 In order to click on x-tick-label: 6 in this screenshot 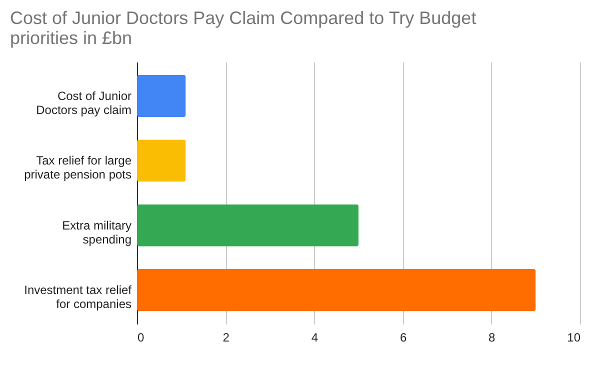, I will do `click(403, 337)`.